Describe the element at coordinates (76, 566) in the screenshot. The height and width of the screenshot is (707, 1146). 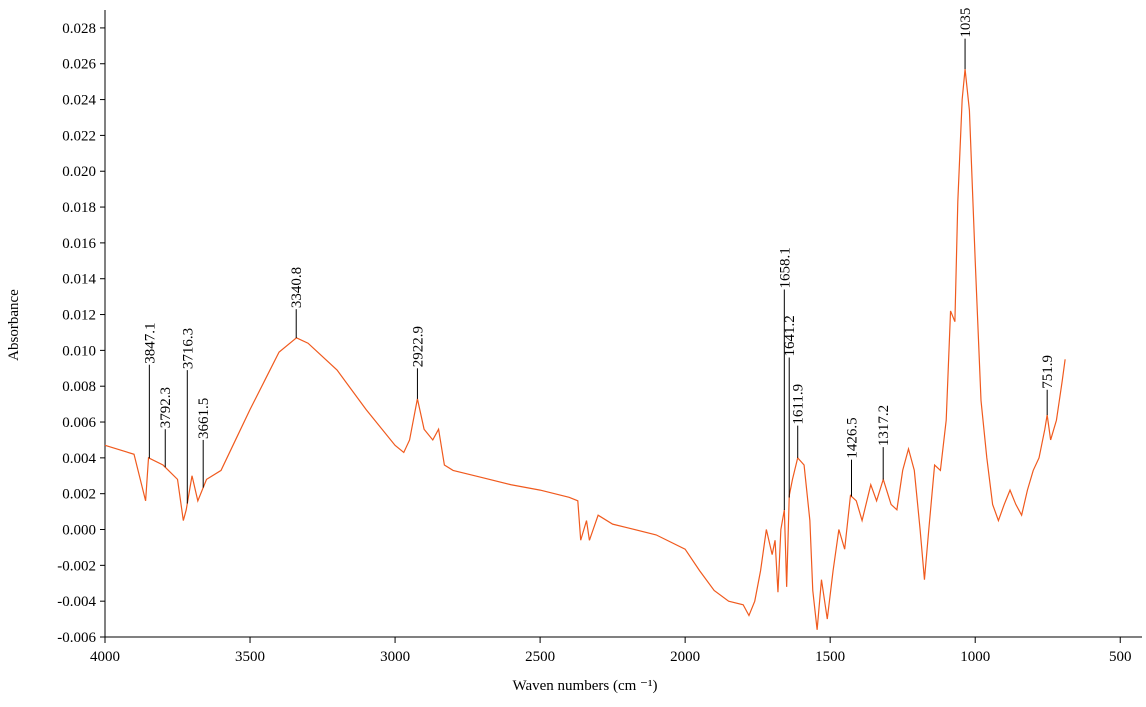
I see `y-tick-label: -0.002` at that location.